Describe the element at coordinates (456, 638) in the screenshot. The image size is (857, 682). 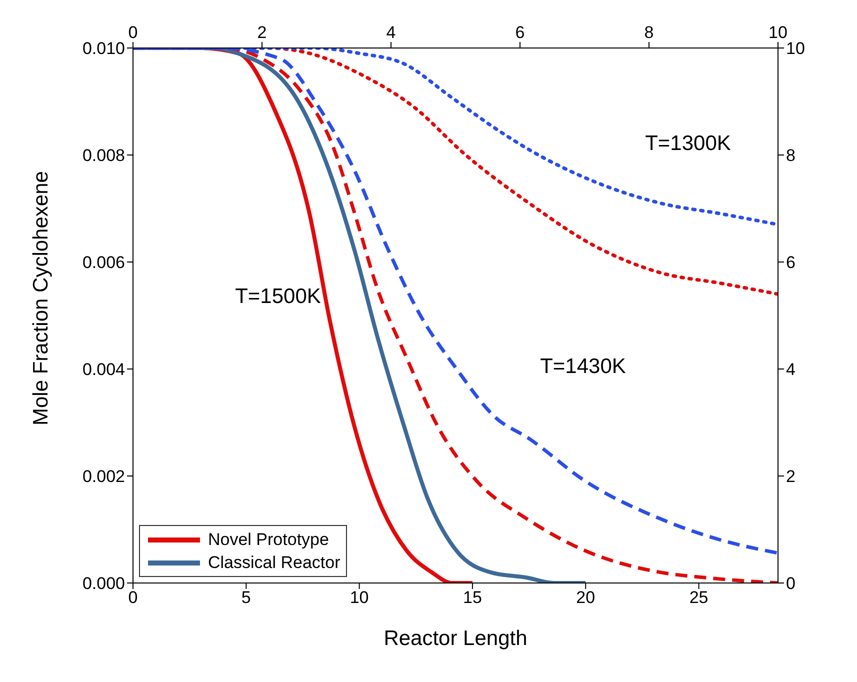
I see `x-axis-title: Reactor Length` at that location.